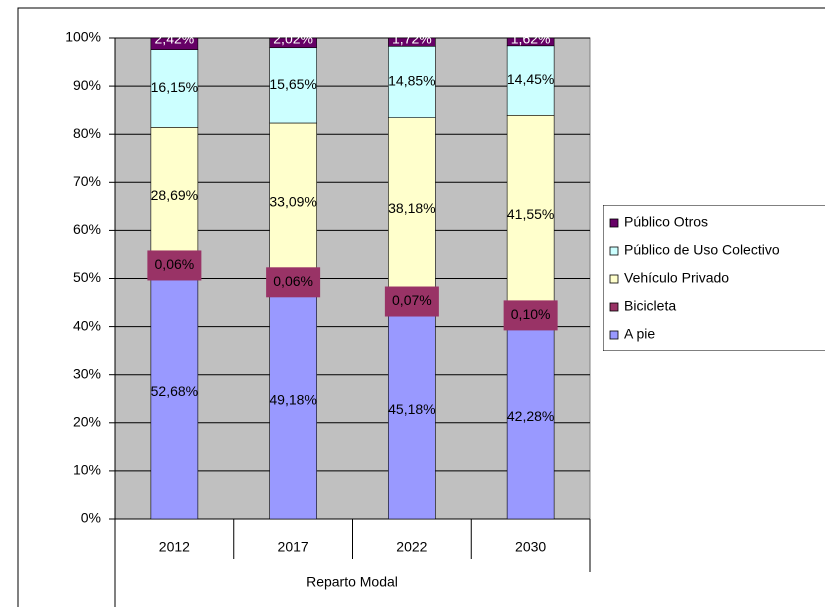  What do you see at coordinates (292, 399) in the screenshot?
I see `data-label: 49,18%` at bounding box center [292, 399].